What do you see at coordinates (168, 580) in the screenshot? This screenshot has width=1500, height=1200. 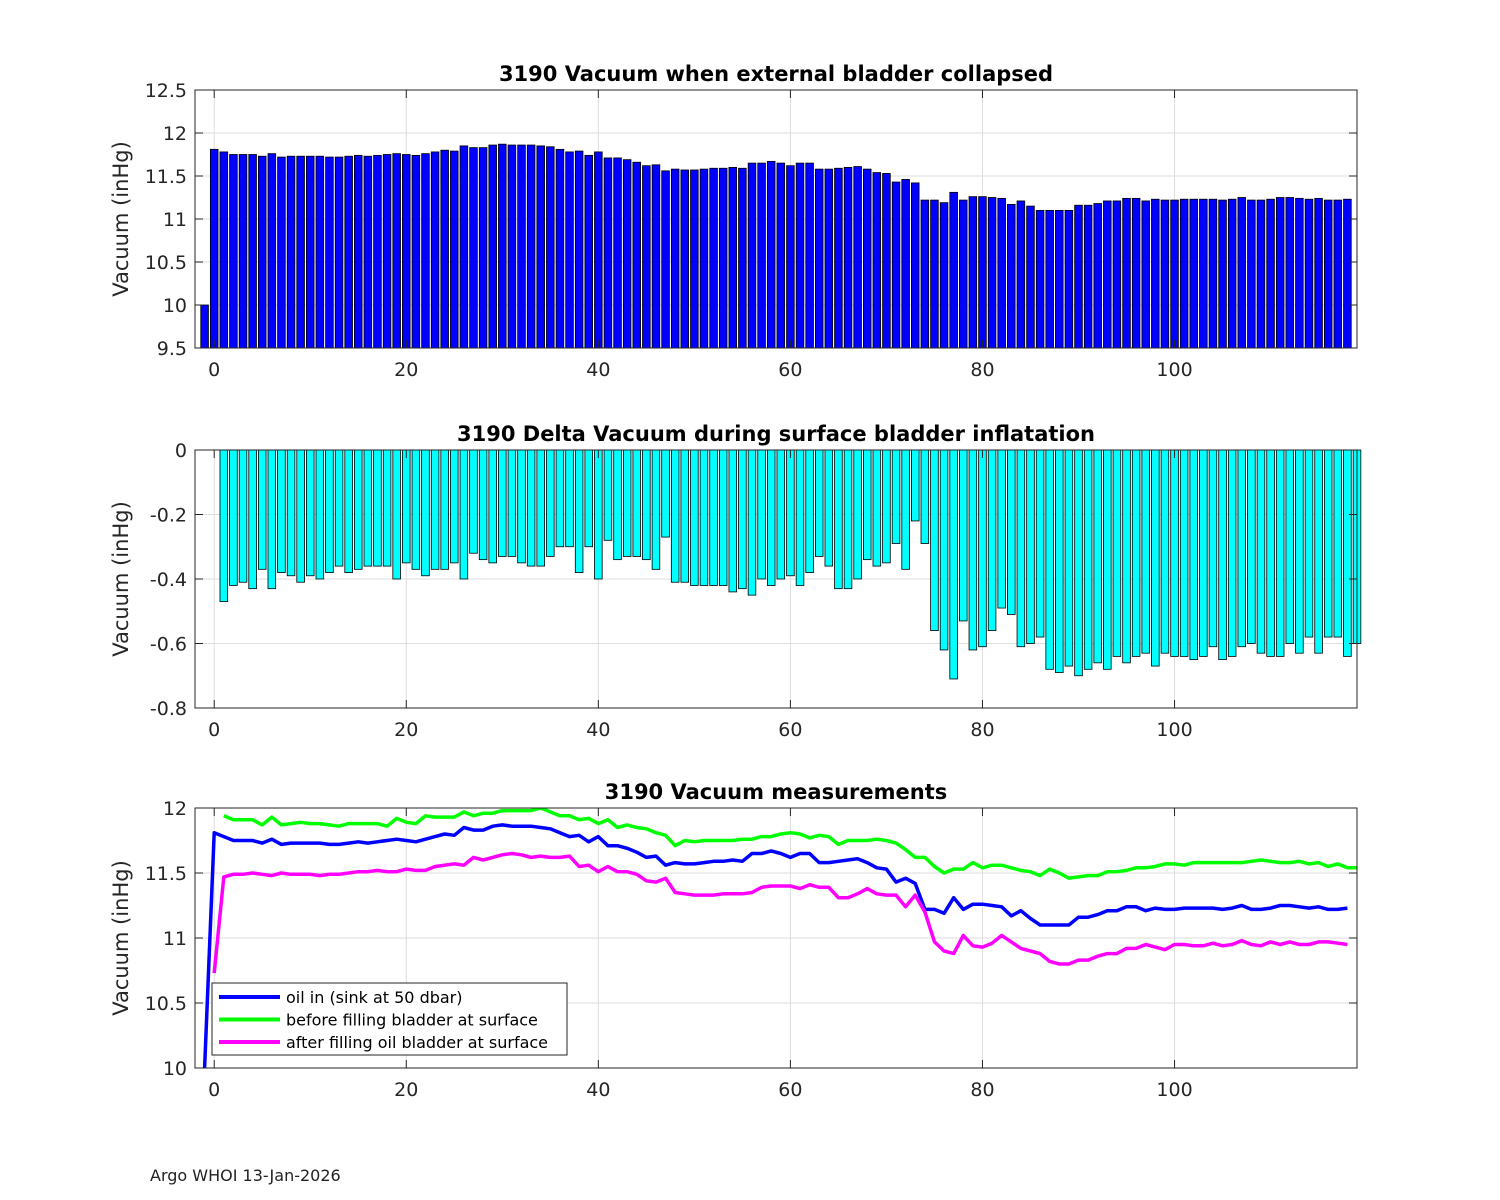 I see `y-tick-label: -0.4` at bounding box center [168, 580].